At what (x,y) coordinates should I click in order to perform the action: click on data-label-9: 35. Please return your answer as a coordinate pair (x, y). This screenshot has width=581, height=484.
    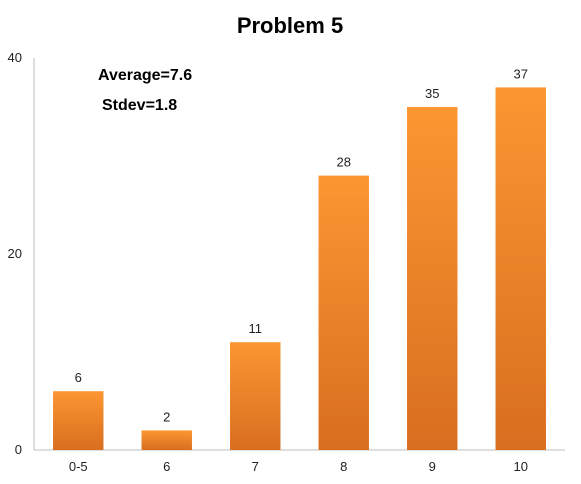
    Looking at the image, I should click on (432, 93).